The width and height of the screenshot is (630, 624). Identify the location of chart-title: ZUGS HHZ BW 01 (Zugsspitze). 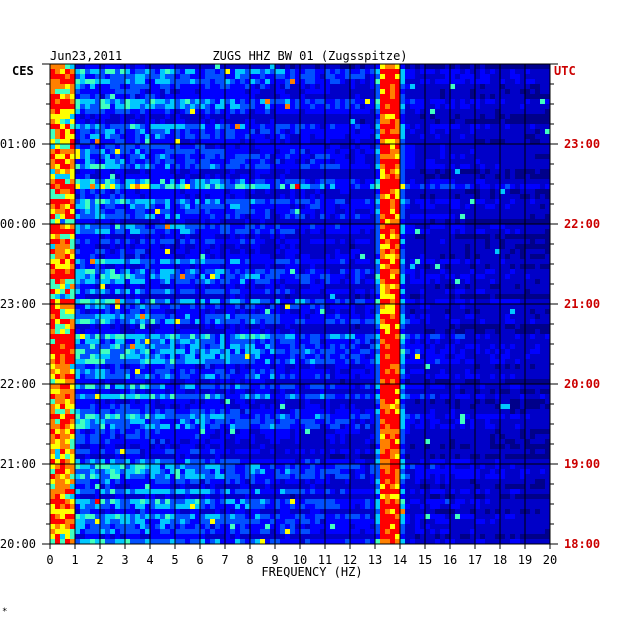
(309, 56).